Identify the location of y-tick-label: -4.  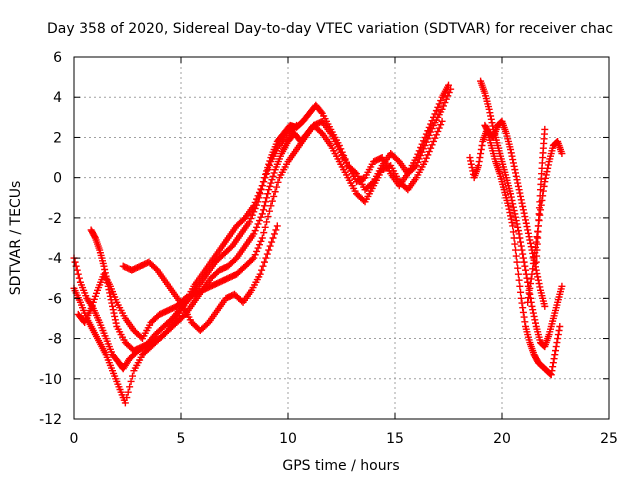
(55, 259).